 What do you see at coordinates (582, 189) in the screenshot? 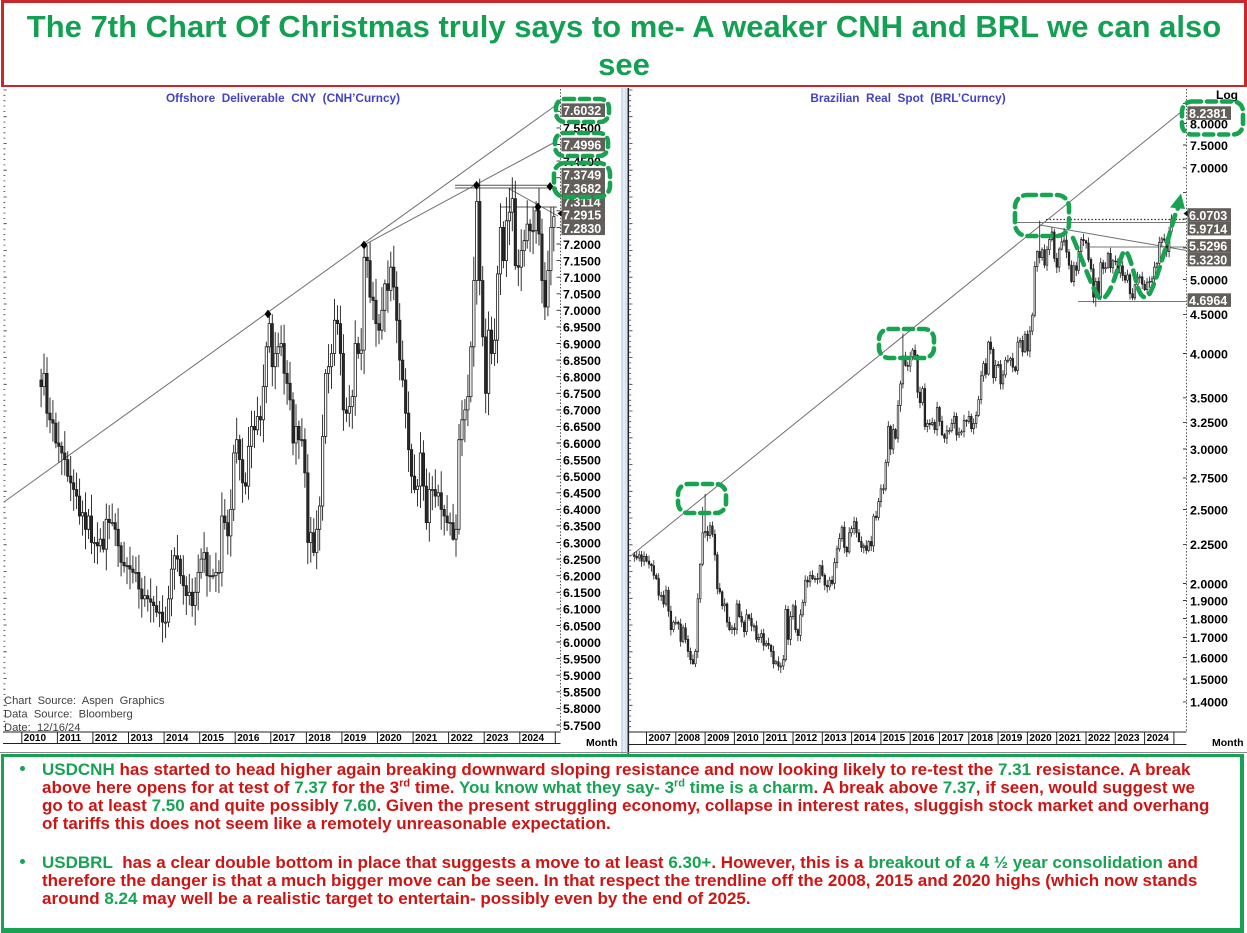
I see `svg-text: 7.3682` at bounding box center [582, 189].